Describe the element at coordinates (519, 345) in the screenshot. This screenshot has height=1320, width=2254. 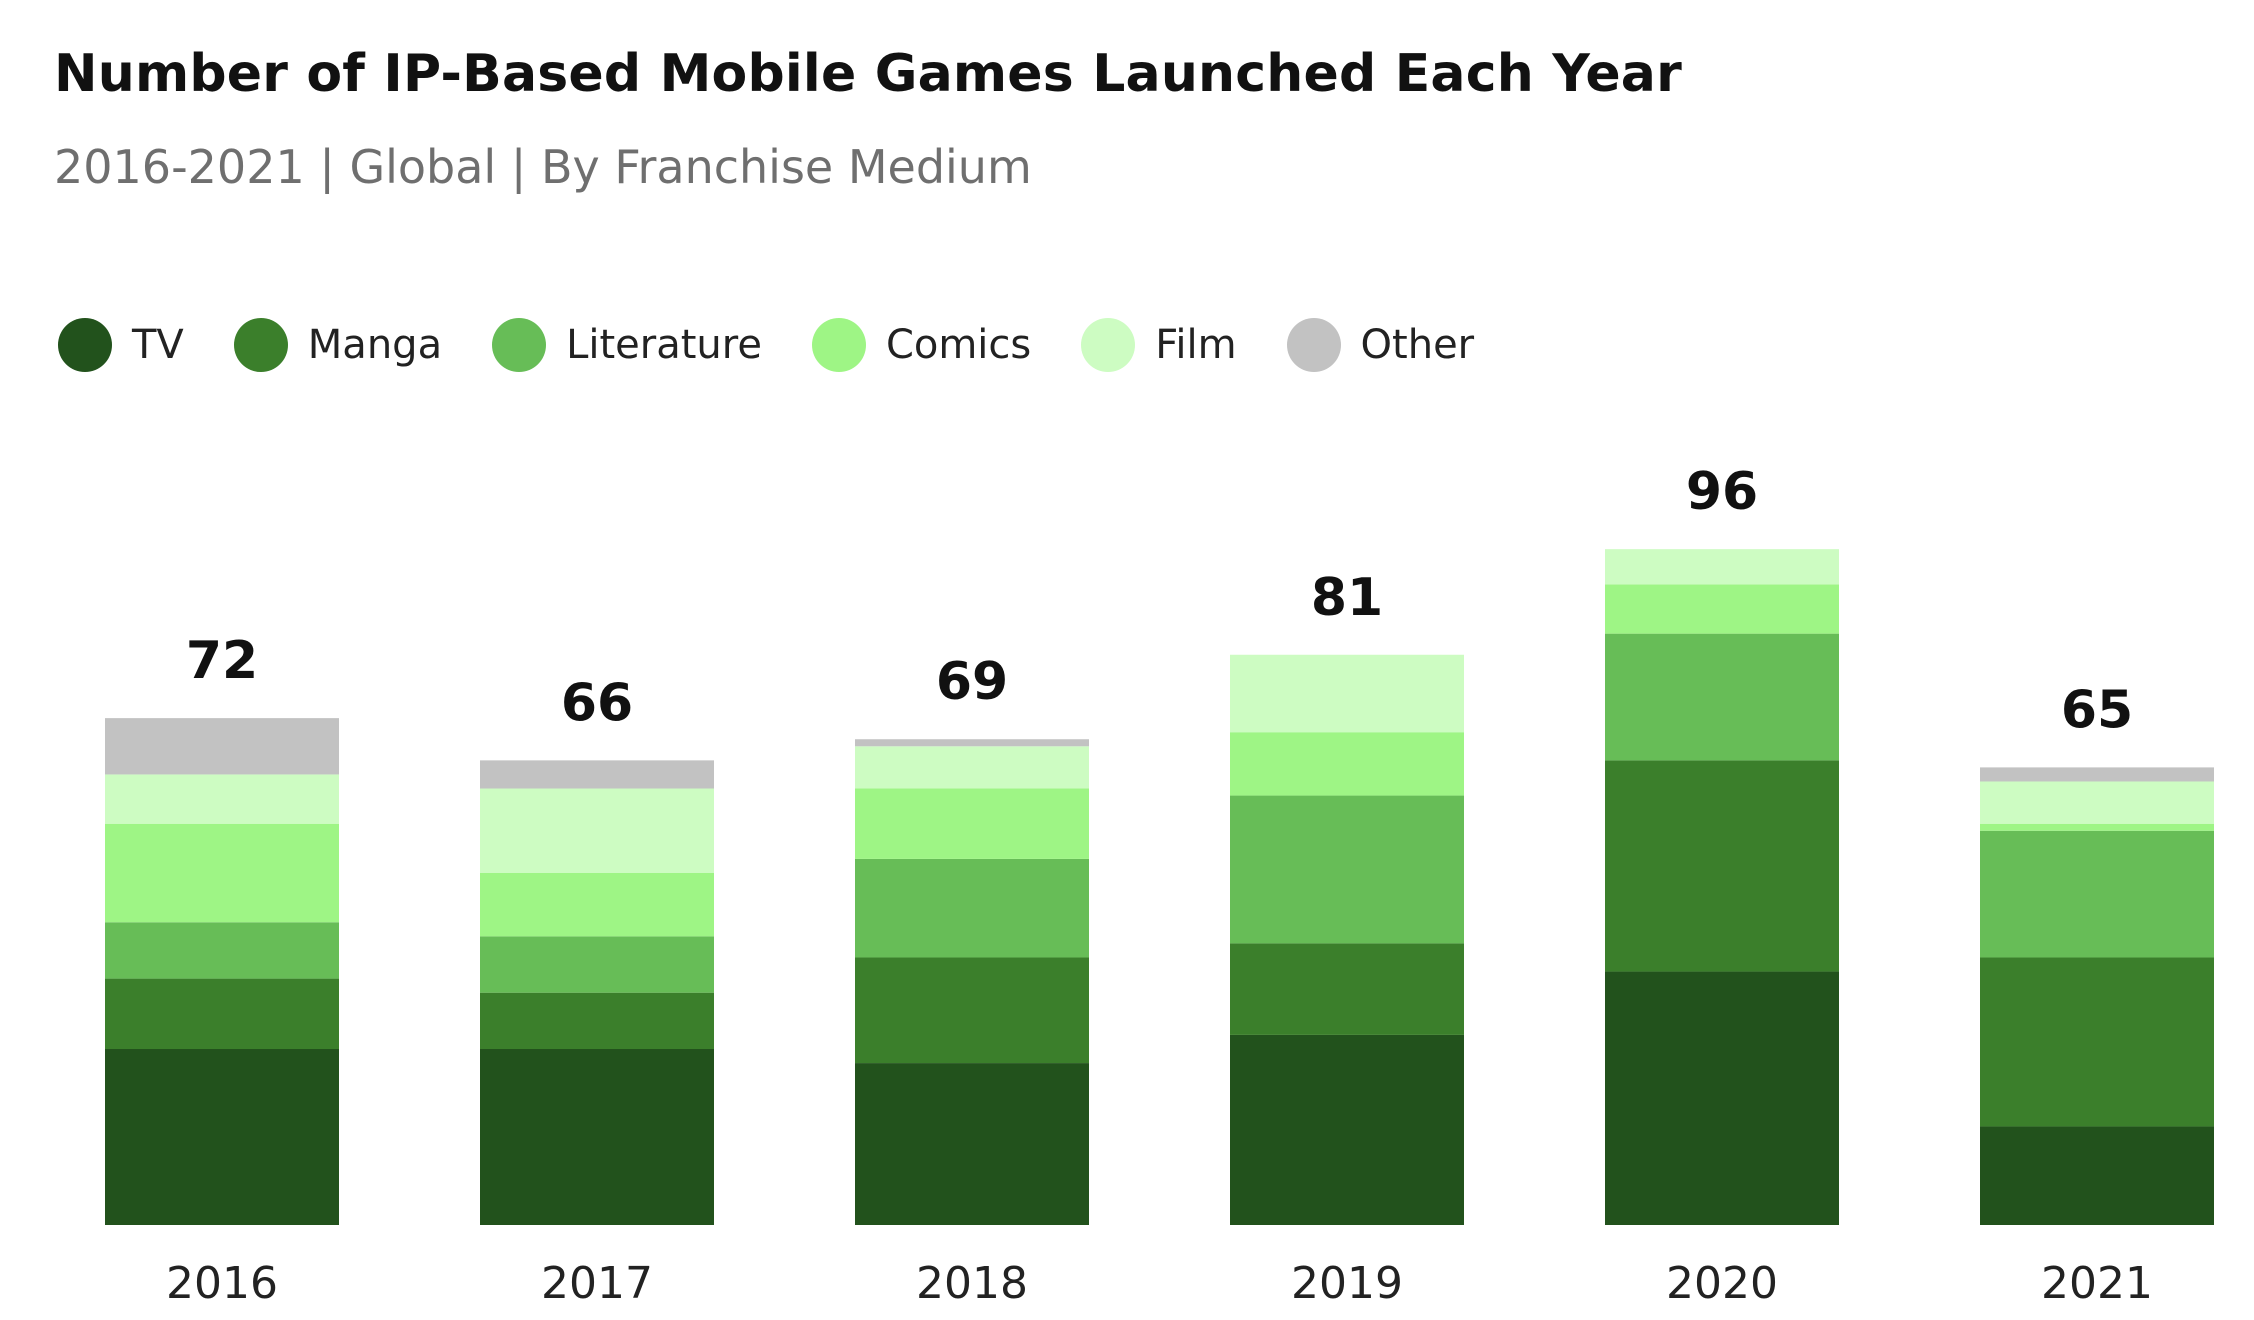
I see `legend-swatch-literature` at that location.